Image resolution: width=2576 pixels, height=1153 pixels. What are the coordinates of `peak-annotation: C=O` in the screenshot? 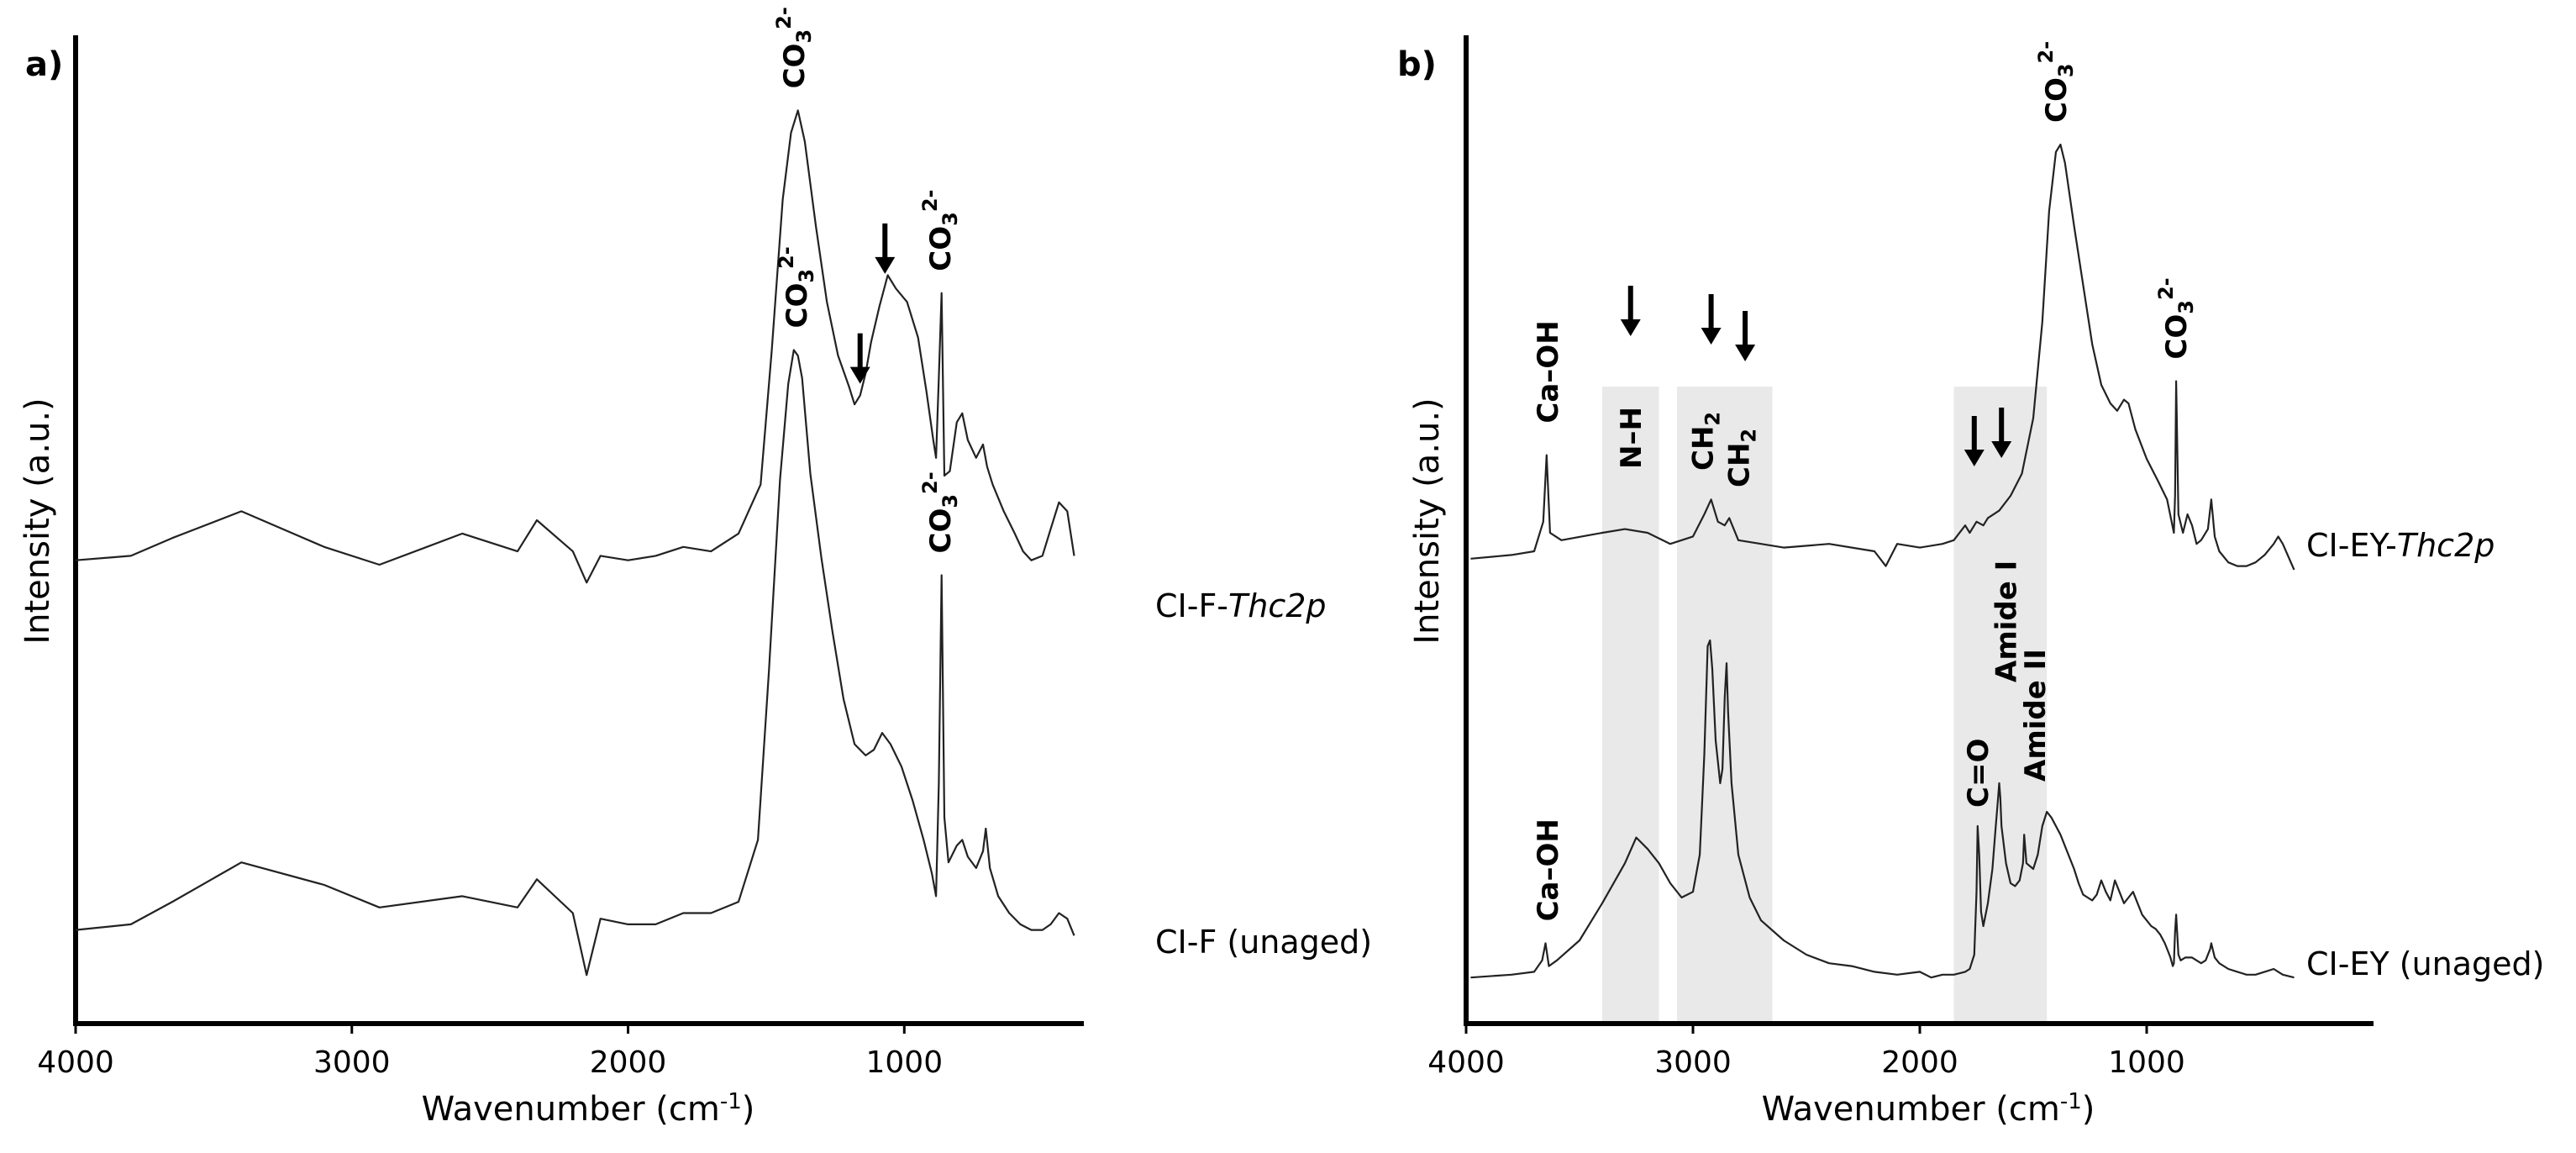 It's located at (1979, 773).